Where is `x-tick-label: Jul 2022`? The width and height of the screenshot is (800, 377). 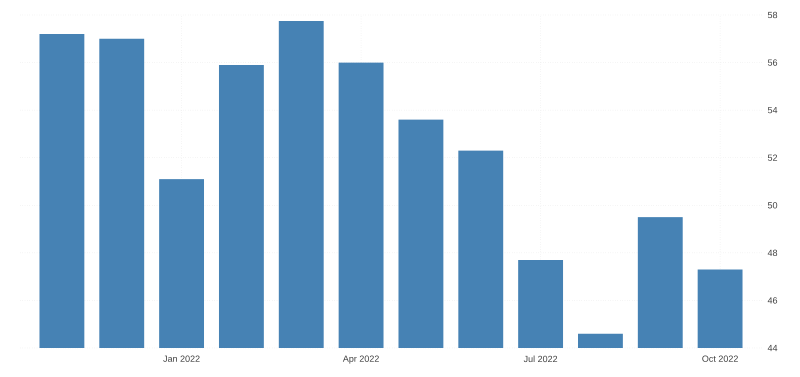 x-tick-label: Jul 2022 is located at coordinates (541, 359).